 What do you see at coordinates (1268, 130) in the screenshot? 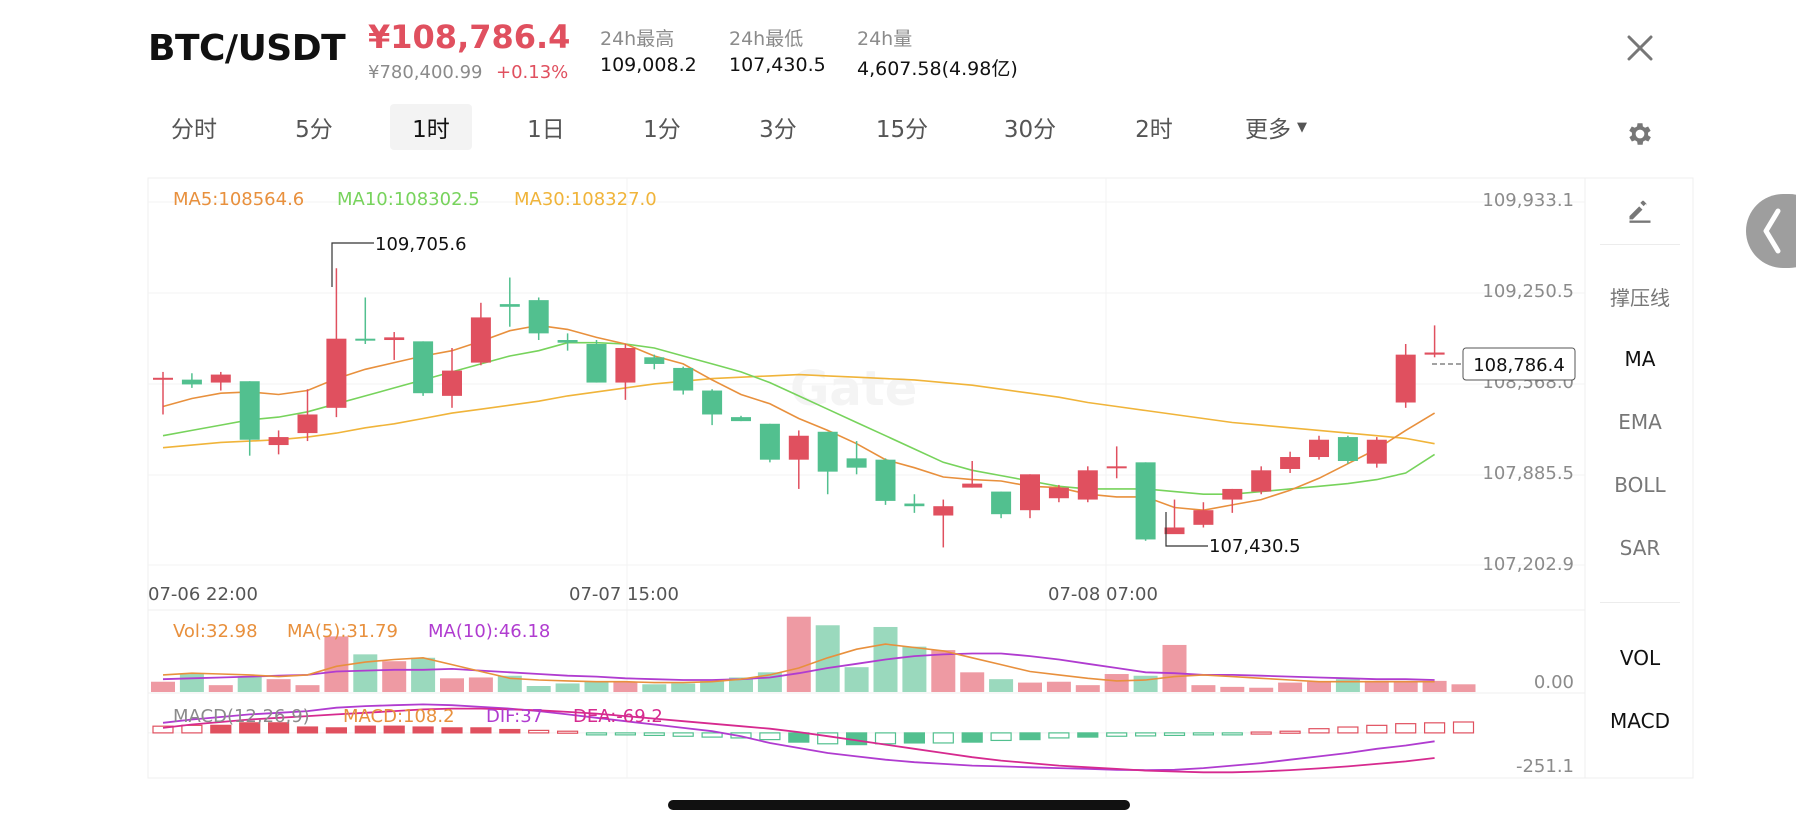
I see `tab-more-label: 更多` at bounding box center [1268, 130].